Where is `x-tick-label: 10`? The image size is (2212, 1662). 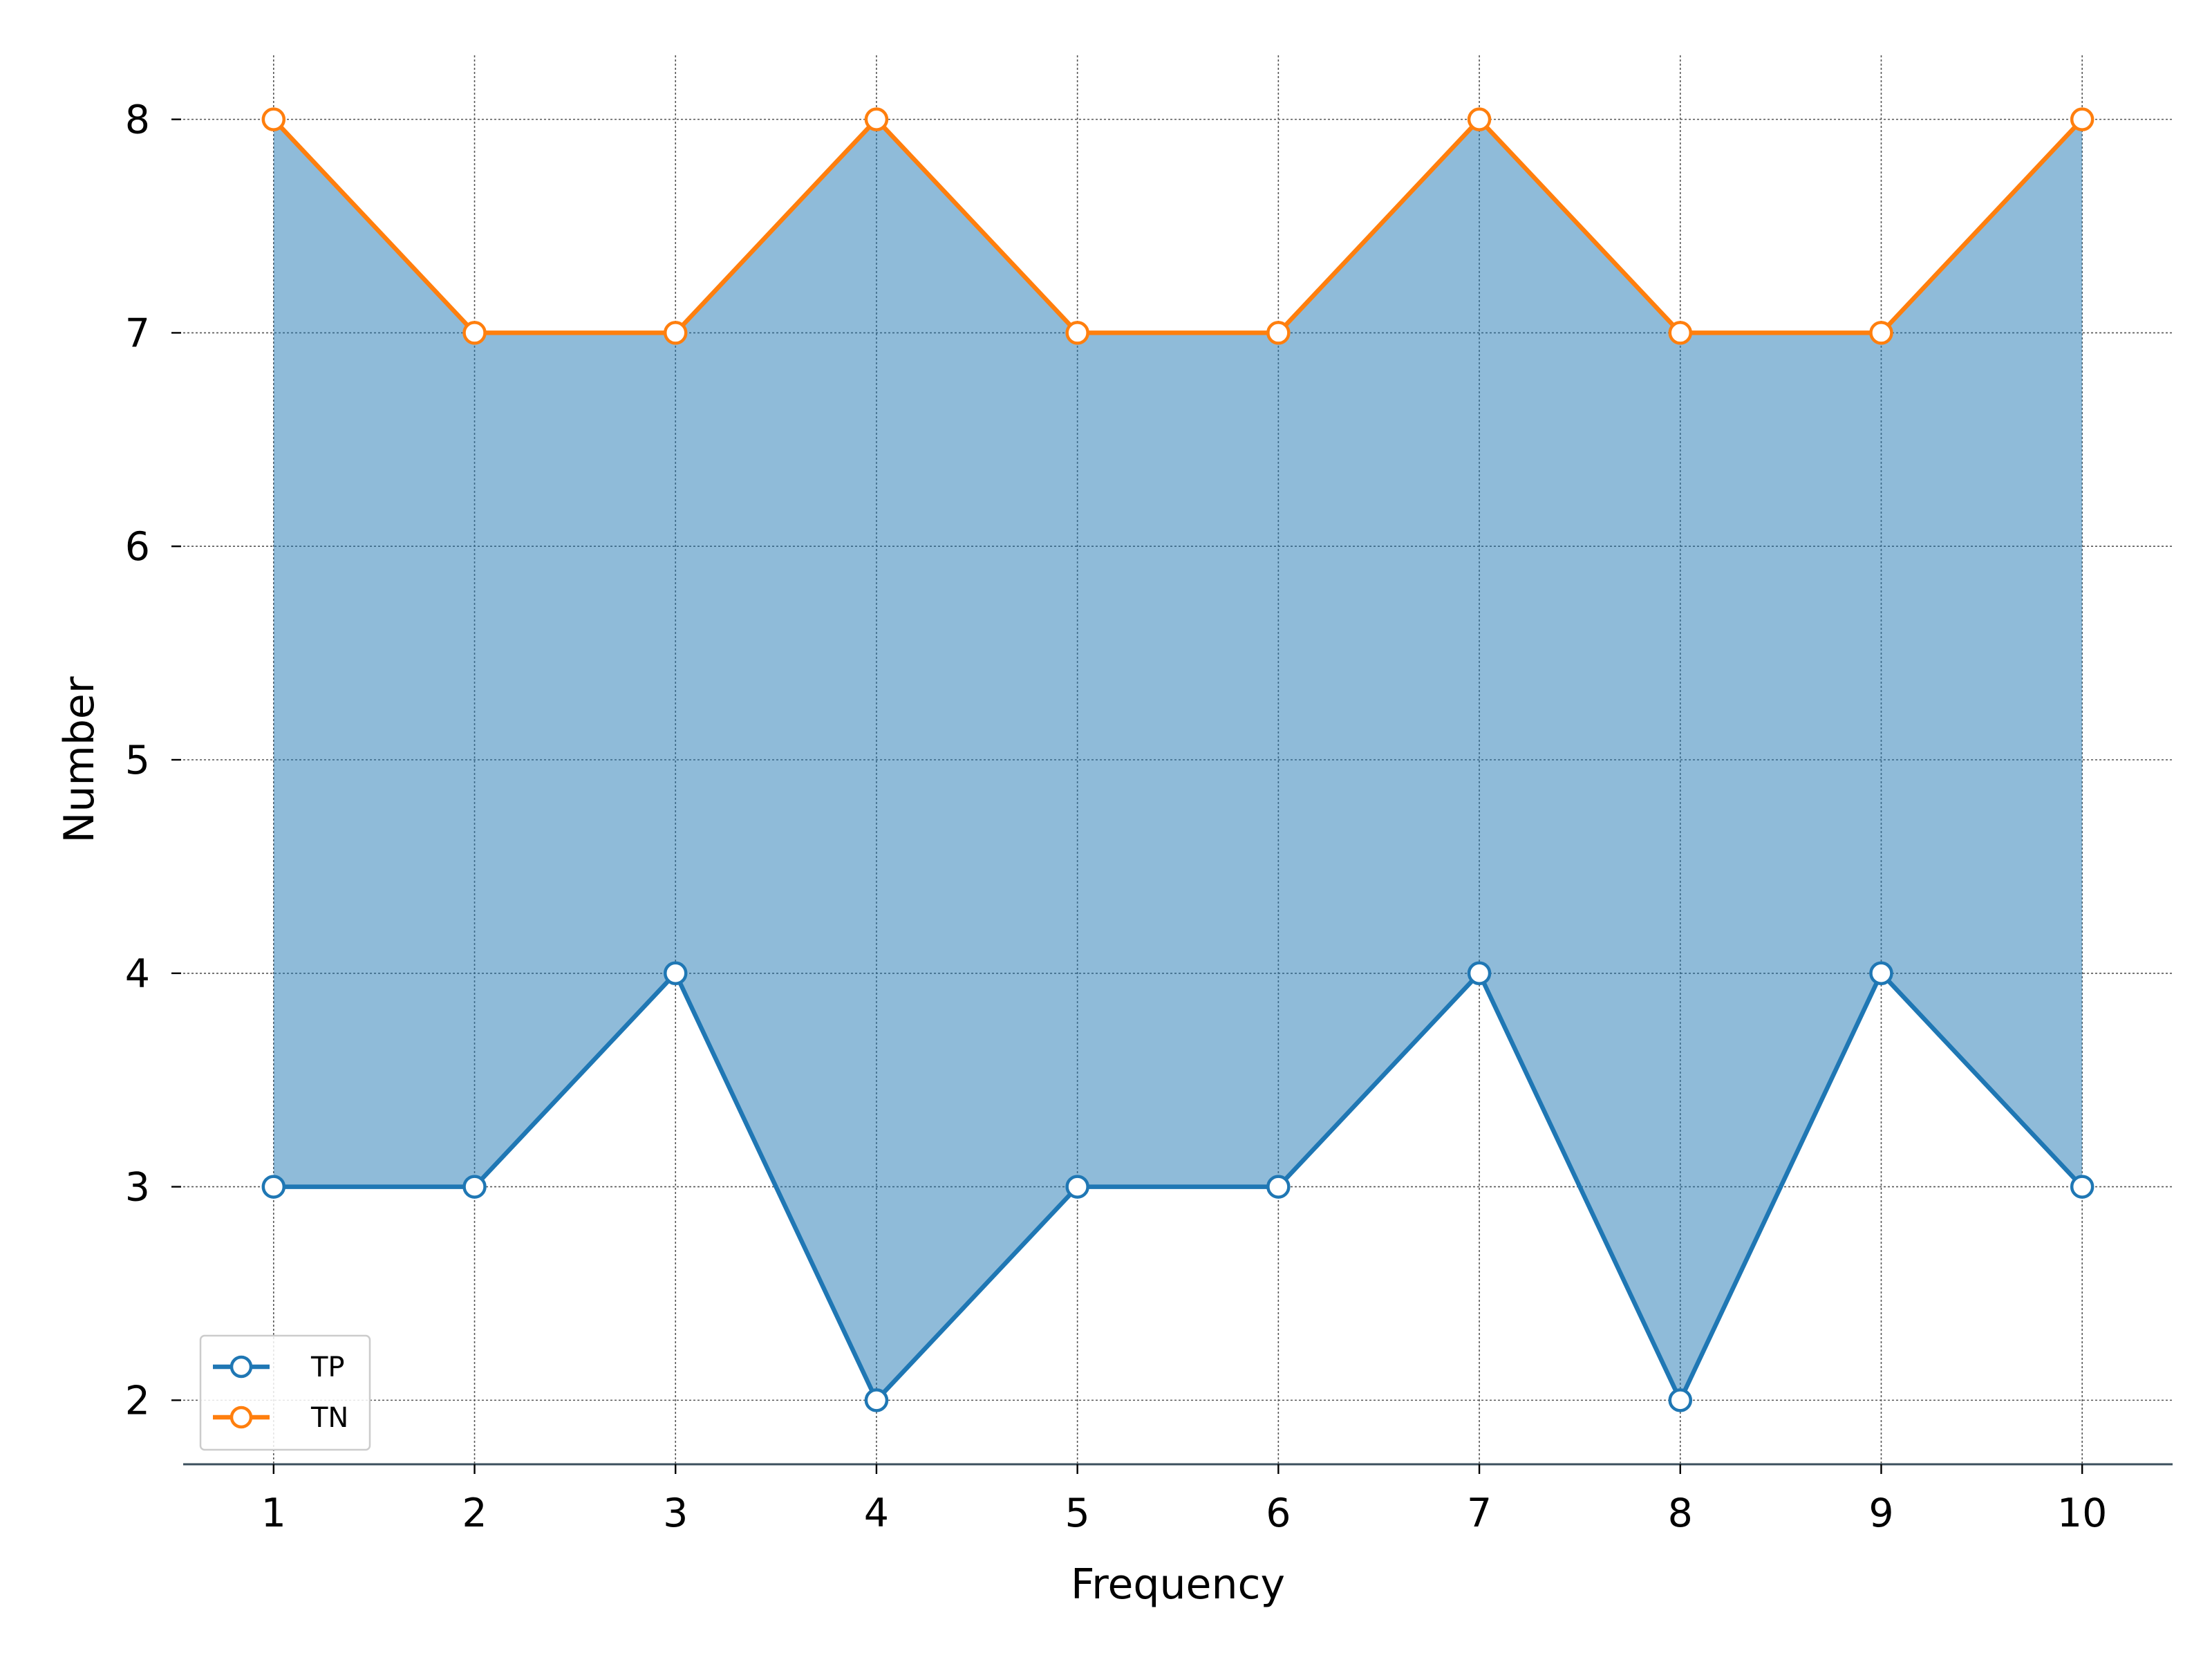 x-tick-label: 10 is located at coordinates (2082, 1514).